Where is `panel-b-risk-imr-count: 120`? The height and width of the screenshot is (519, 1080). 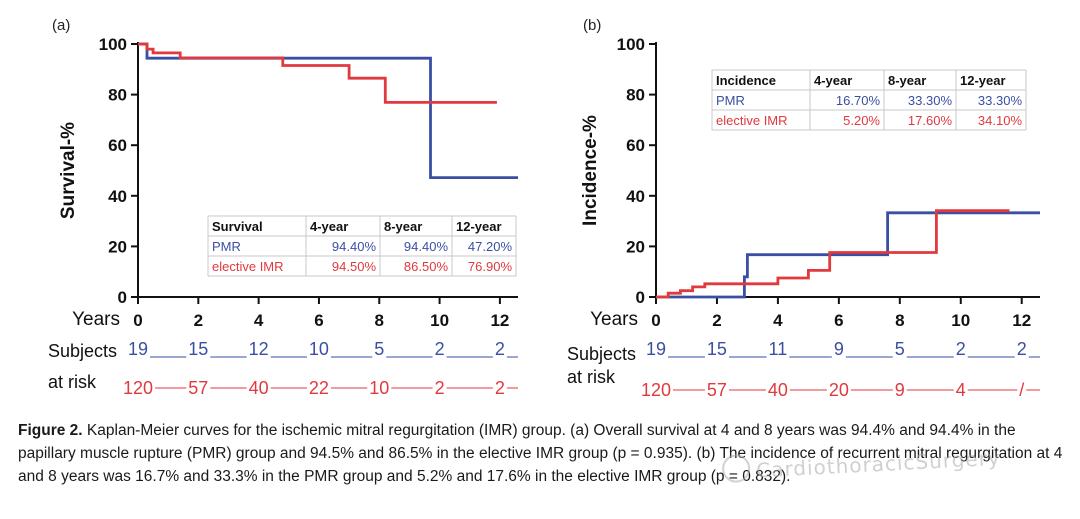
panel-b-risk-imr-count: 120 is located at coordinates (656, 390).